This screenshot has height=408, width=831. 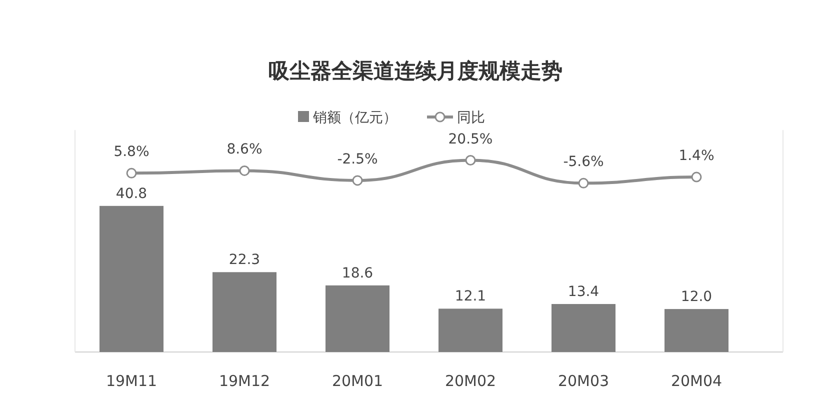 I want to click on data-label: 12.1, so click(x=470, y=296).